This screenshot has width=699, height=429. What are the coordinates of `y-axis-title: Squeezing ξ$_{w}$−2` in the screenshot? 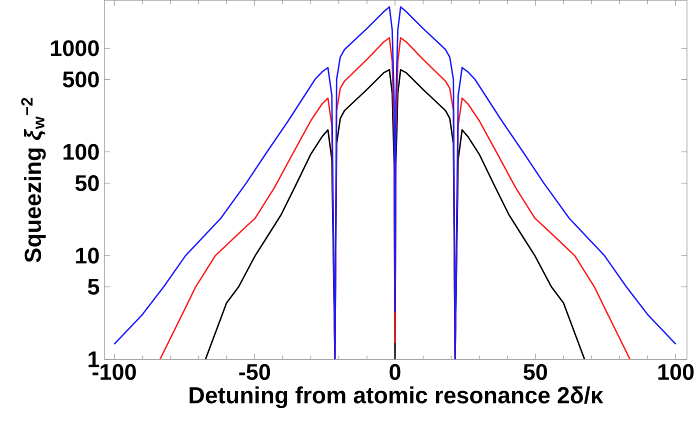 It's located at (33, 180).